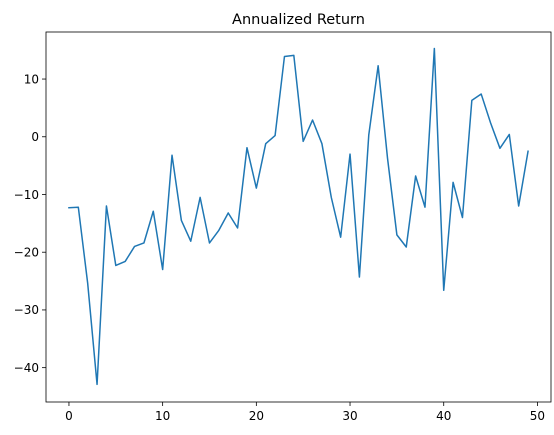 The width and height of the screenshot is (554, 435). Describe the element at coordinates (298, 20) in the screenshot. I see `chart-title: Annualized Return` at that location.